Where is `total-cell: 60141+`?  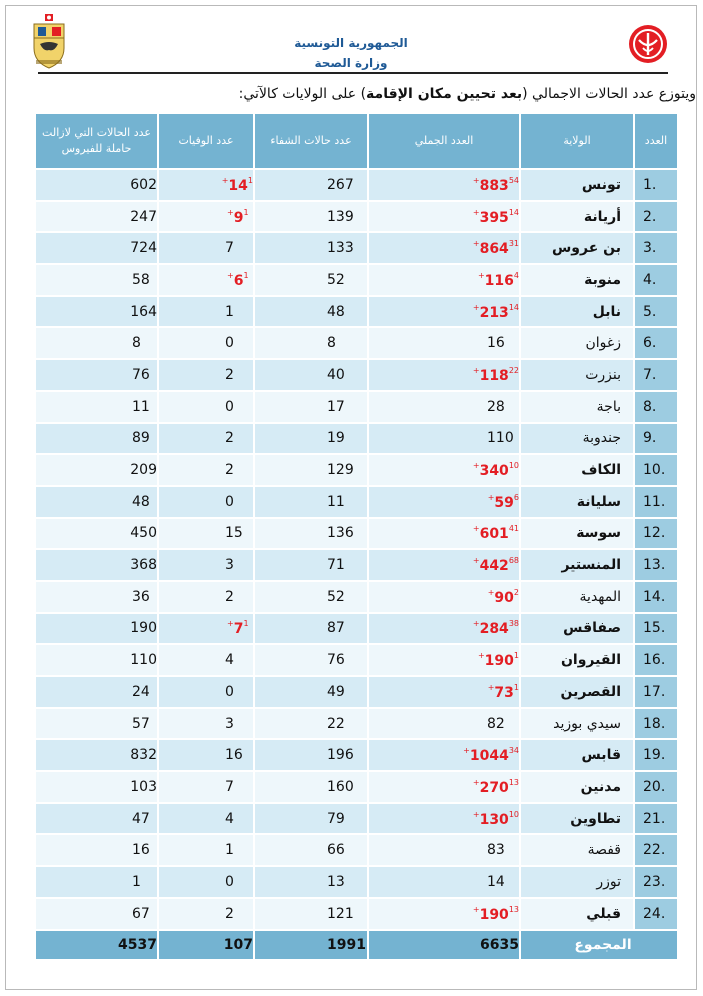
total-cell: 60141+ is located at coordinates (444, 533).